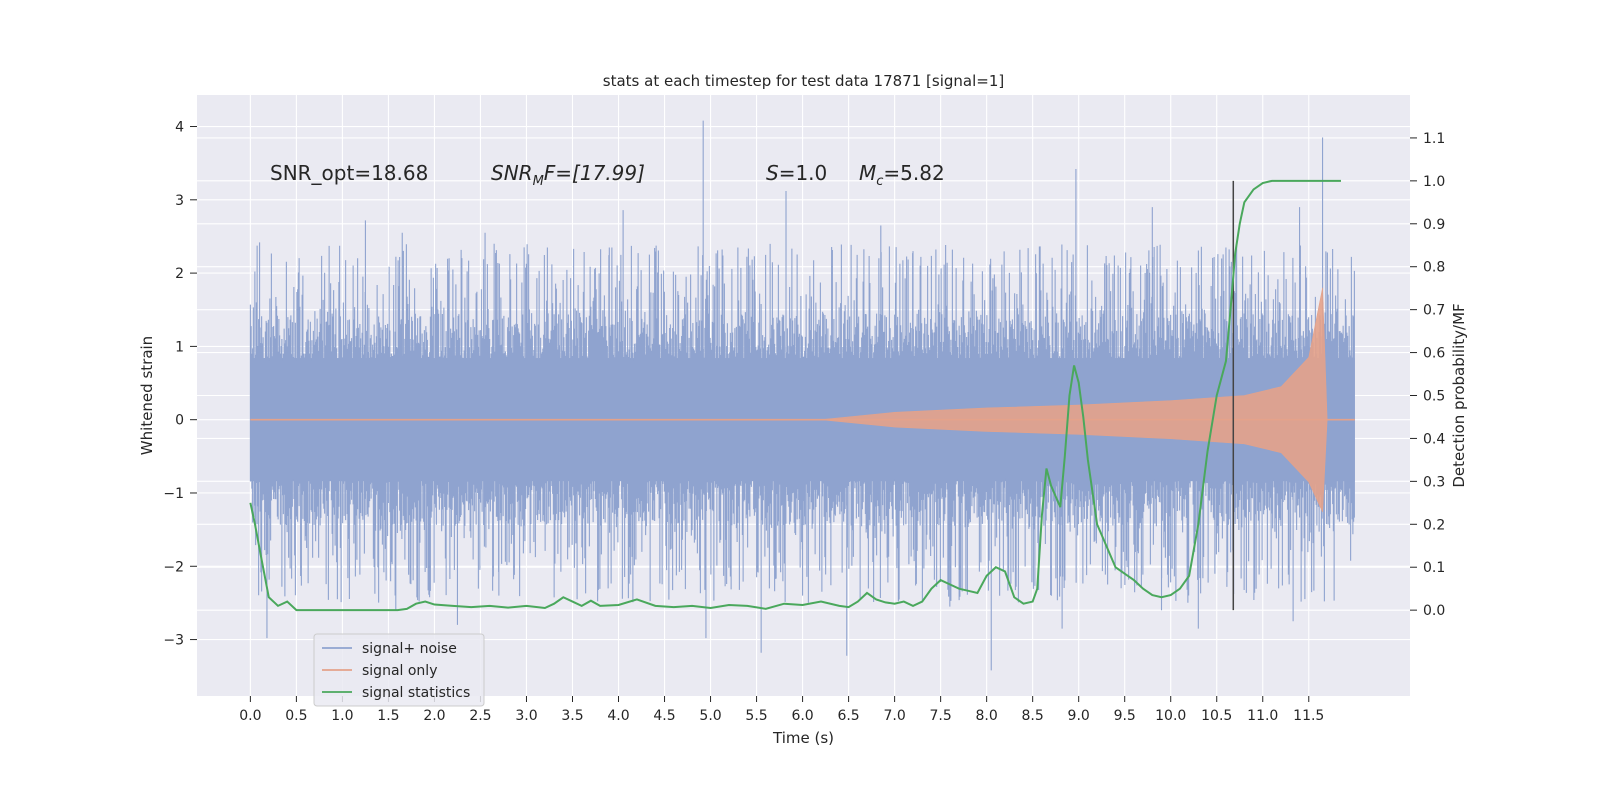 The width and height of the screenshot is (1600, 800). What do you see at coordinates (1074, 400) in the screenshot?
I see `chirp-envelope` at bounding box center [1074, 400].